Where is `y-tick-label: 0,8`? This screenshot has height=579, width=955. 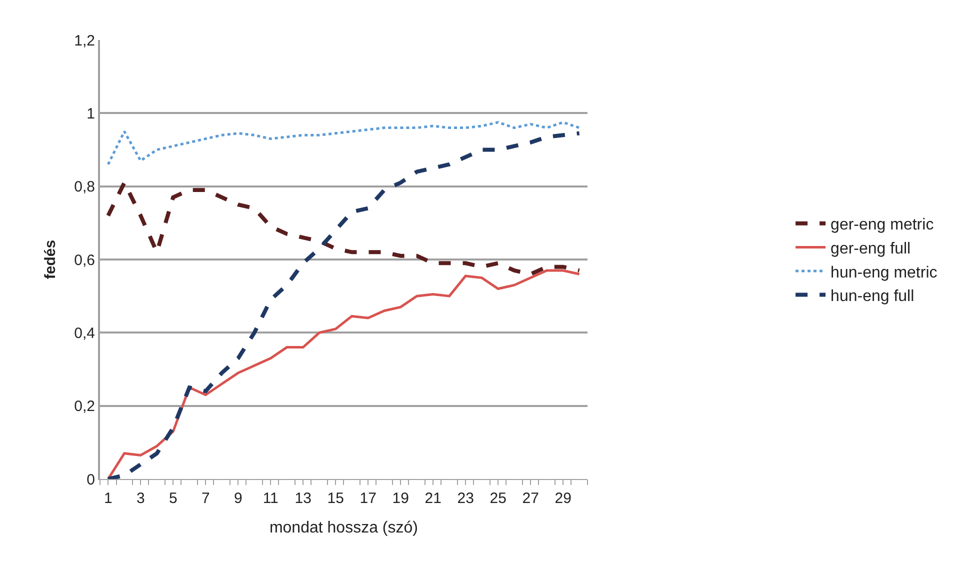 y-tick-label: 0,8 is located at coordinates (84, 187).